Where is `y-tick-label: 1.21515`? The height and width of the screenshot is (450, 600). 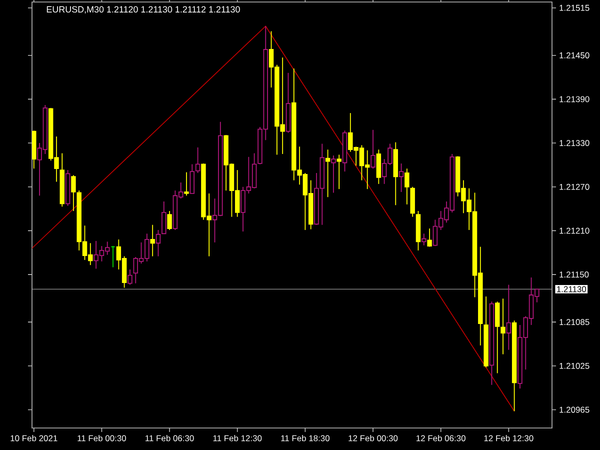
y-tick-label: 1.21515 is located at coordinates (575, 7).